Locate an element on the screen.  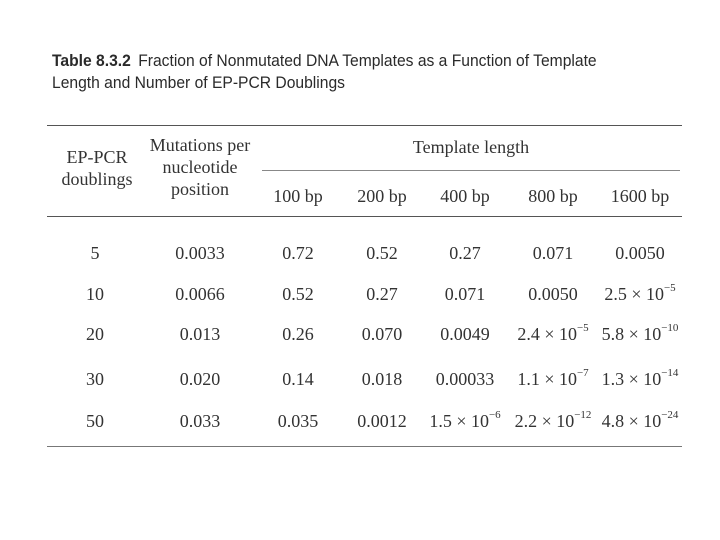
cell-doublings: 30 is located at coordinates (95, 379).